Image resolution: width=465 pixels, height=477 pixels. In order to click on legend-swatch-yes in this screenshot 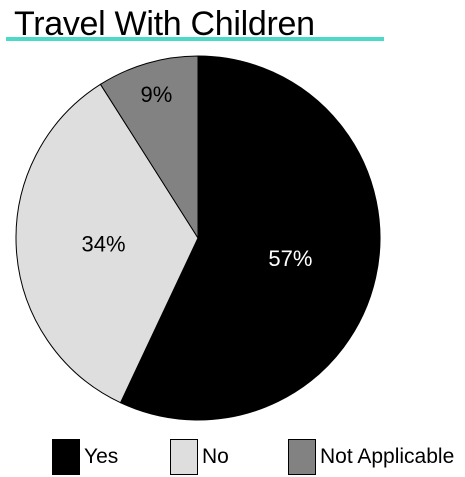, I will do `click(66, 457)`.